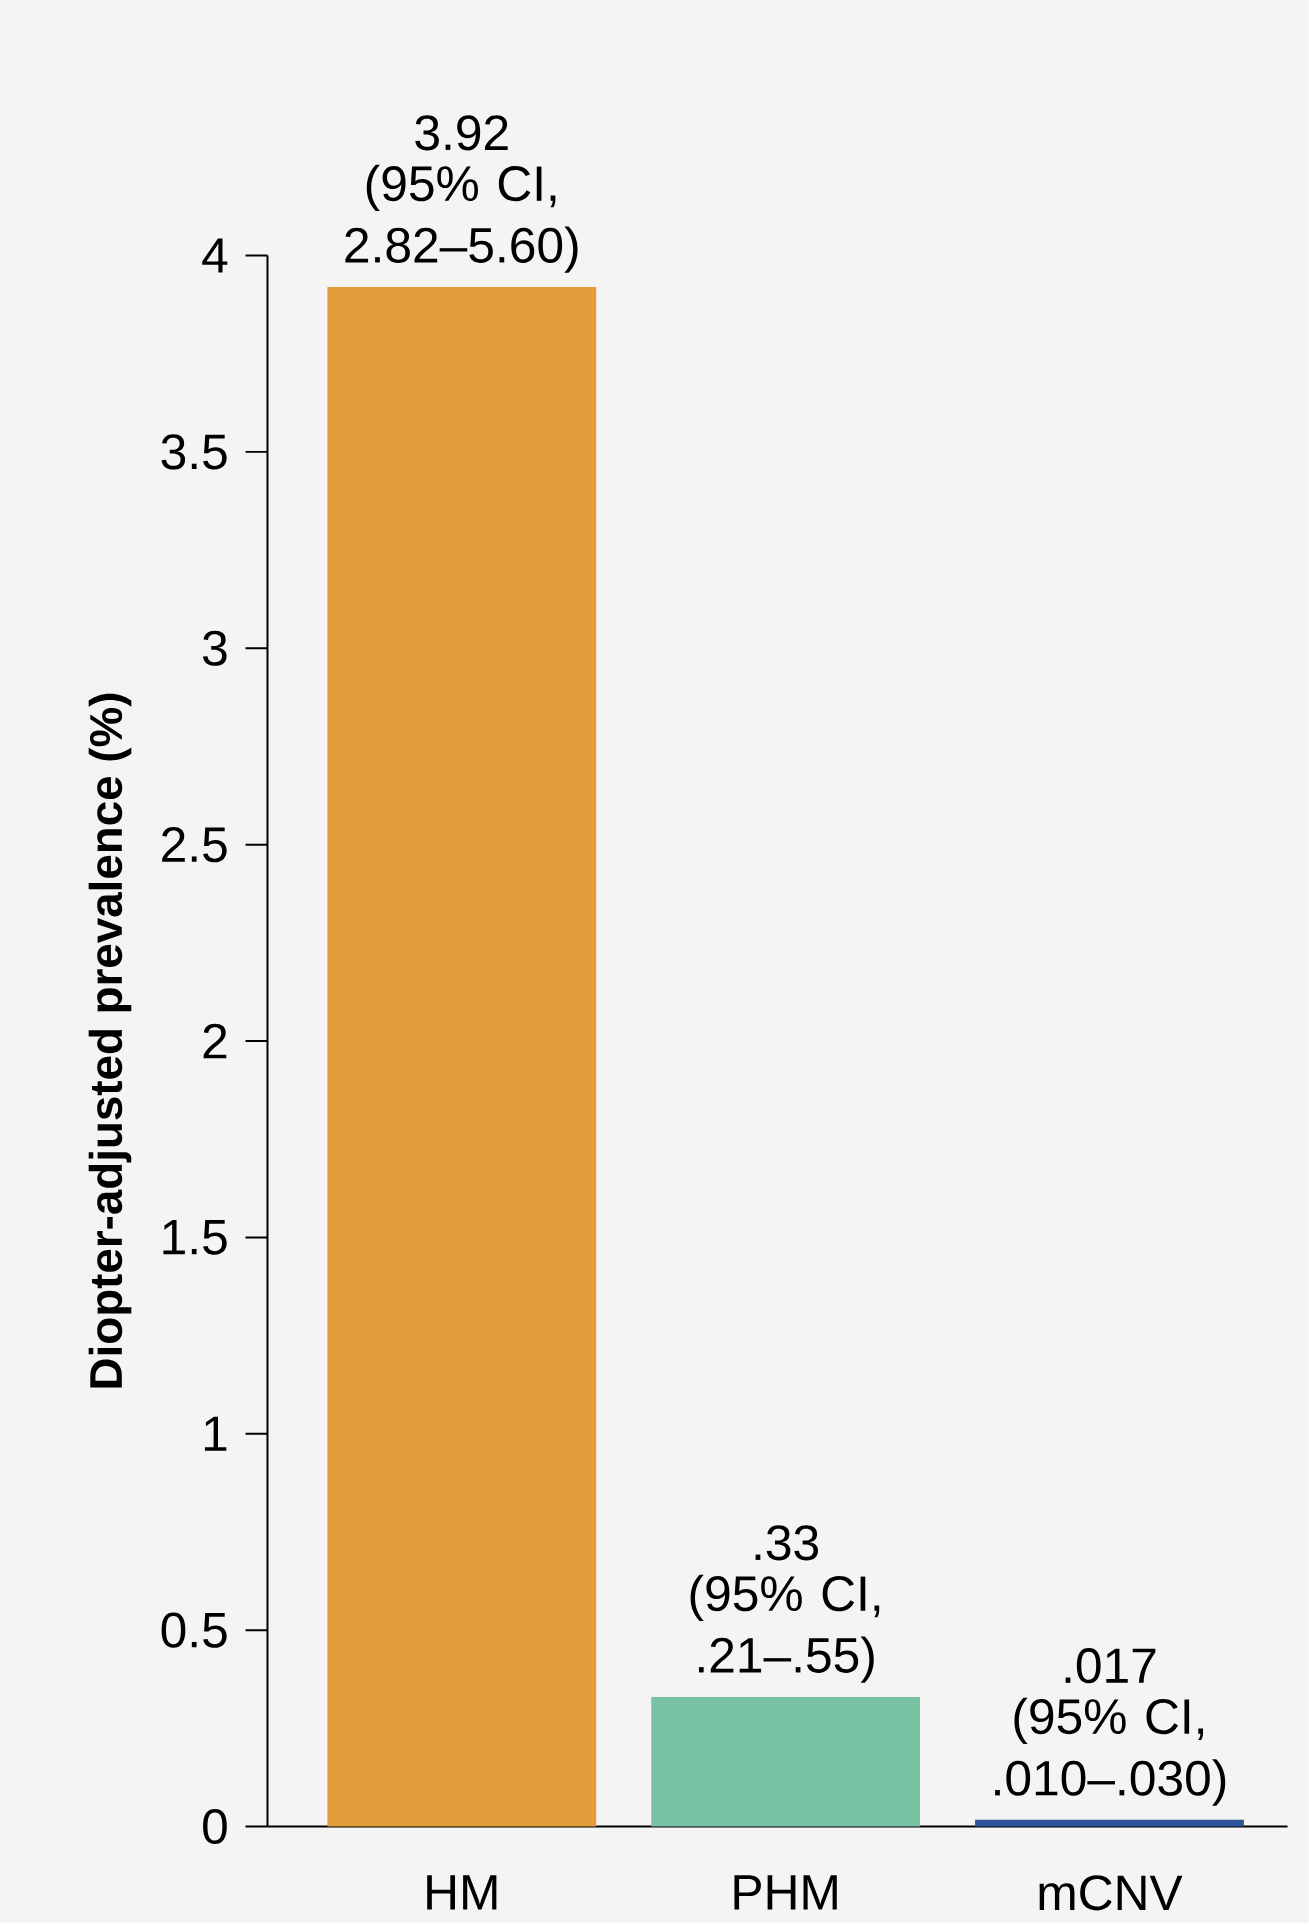 The width and height of the screenshot is (1309, 1927). I want to click on y-tick-label: 2, so click(215, 1041).